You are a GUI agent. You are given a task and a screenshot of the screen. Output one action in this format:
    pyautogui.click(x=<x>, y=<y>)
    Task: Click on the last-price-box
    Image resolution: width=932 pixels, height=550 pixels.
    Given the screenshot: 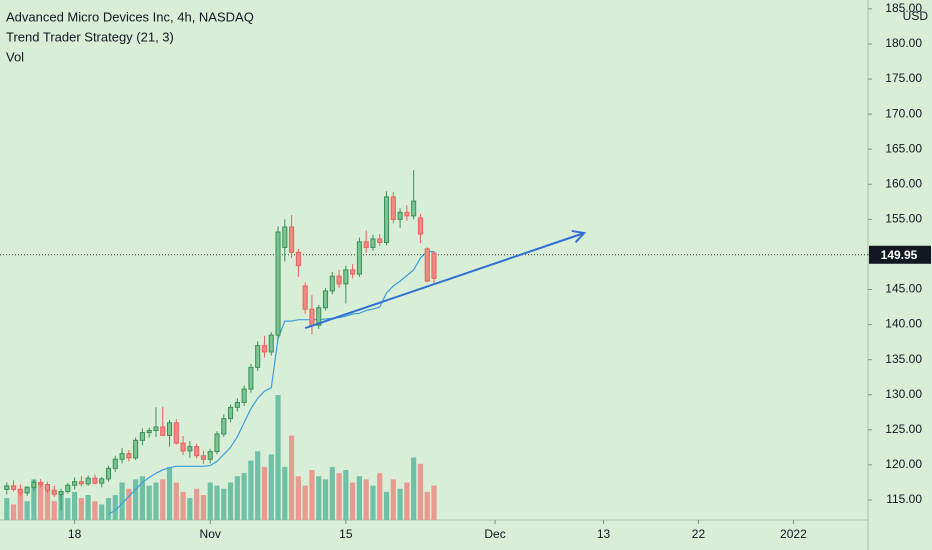 What is the action you would take?
    pyautogui.click(x=900, y=254)
    